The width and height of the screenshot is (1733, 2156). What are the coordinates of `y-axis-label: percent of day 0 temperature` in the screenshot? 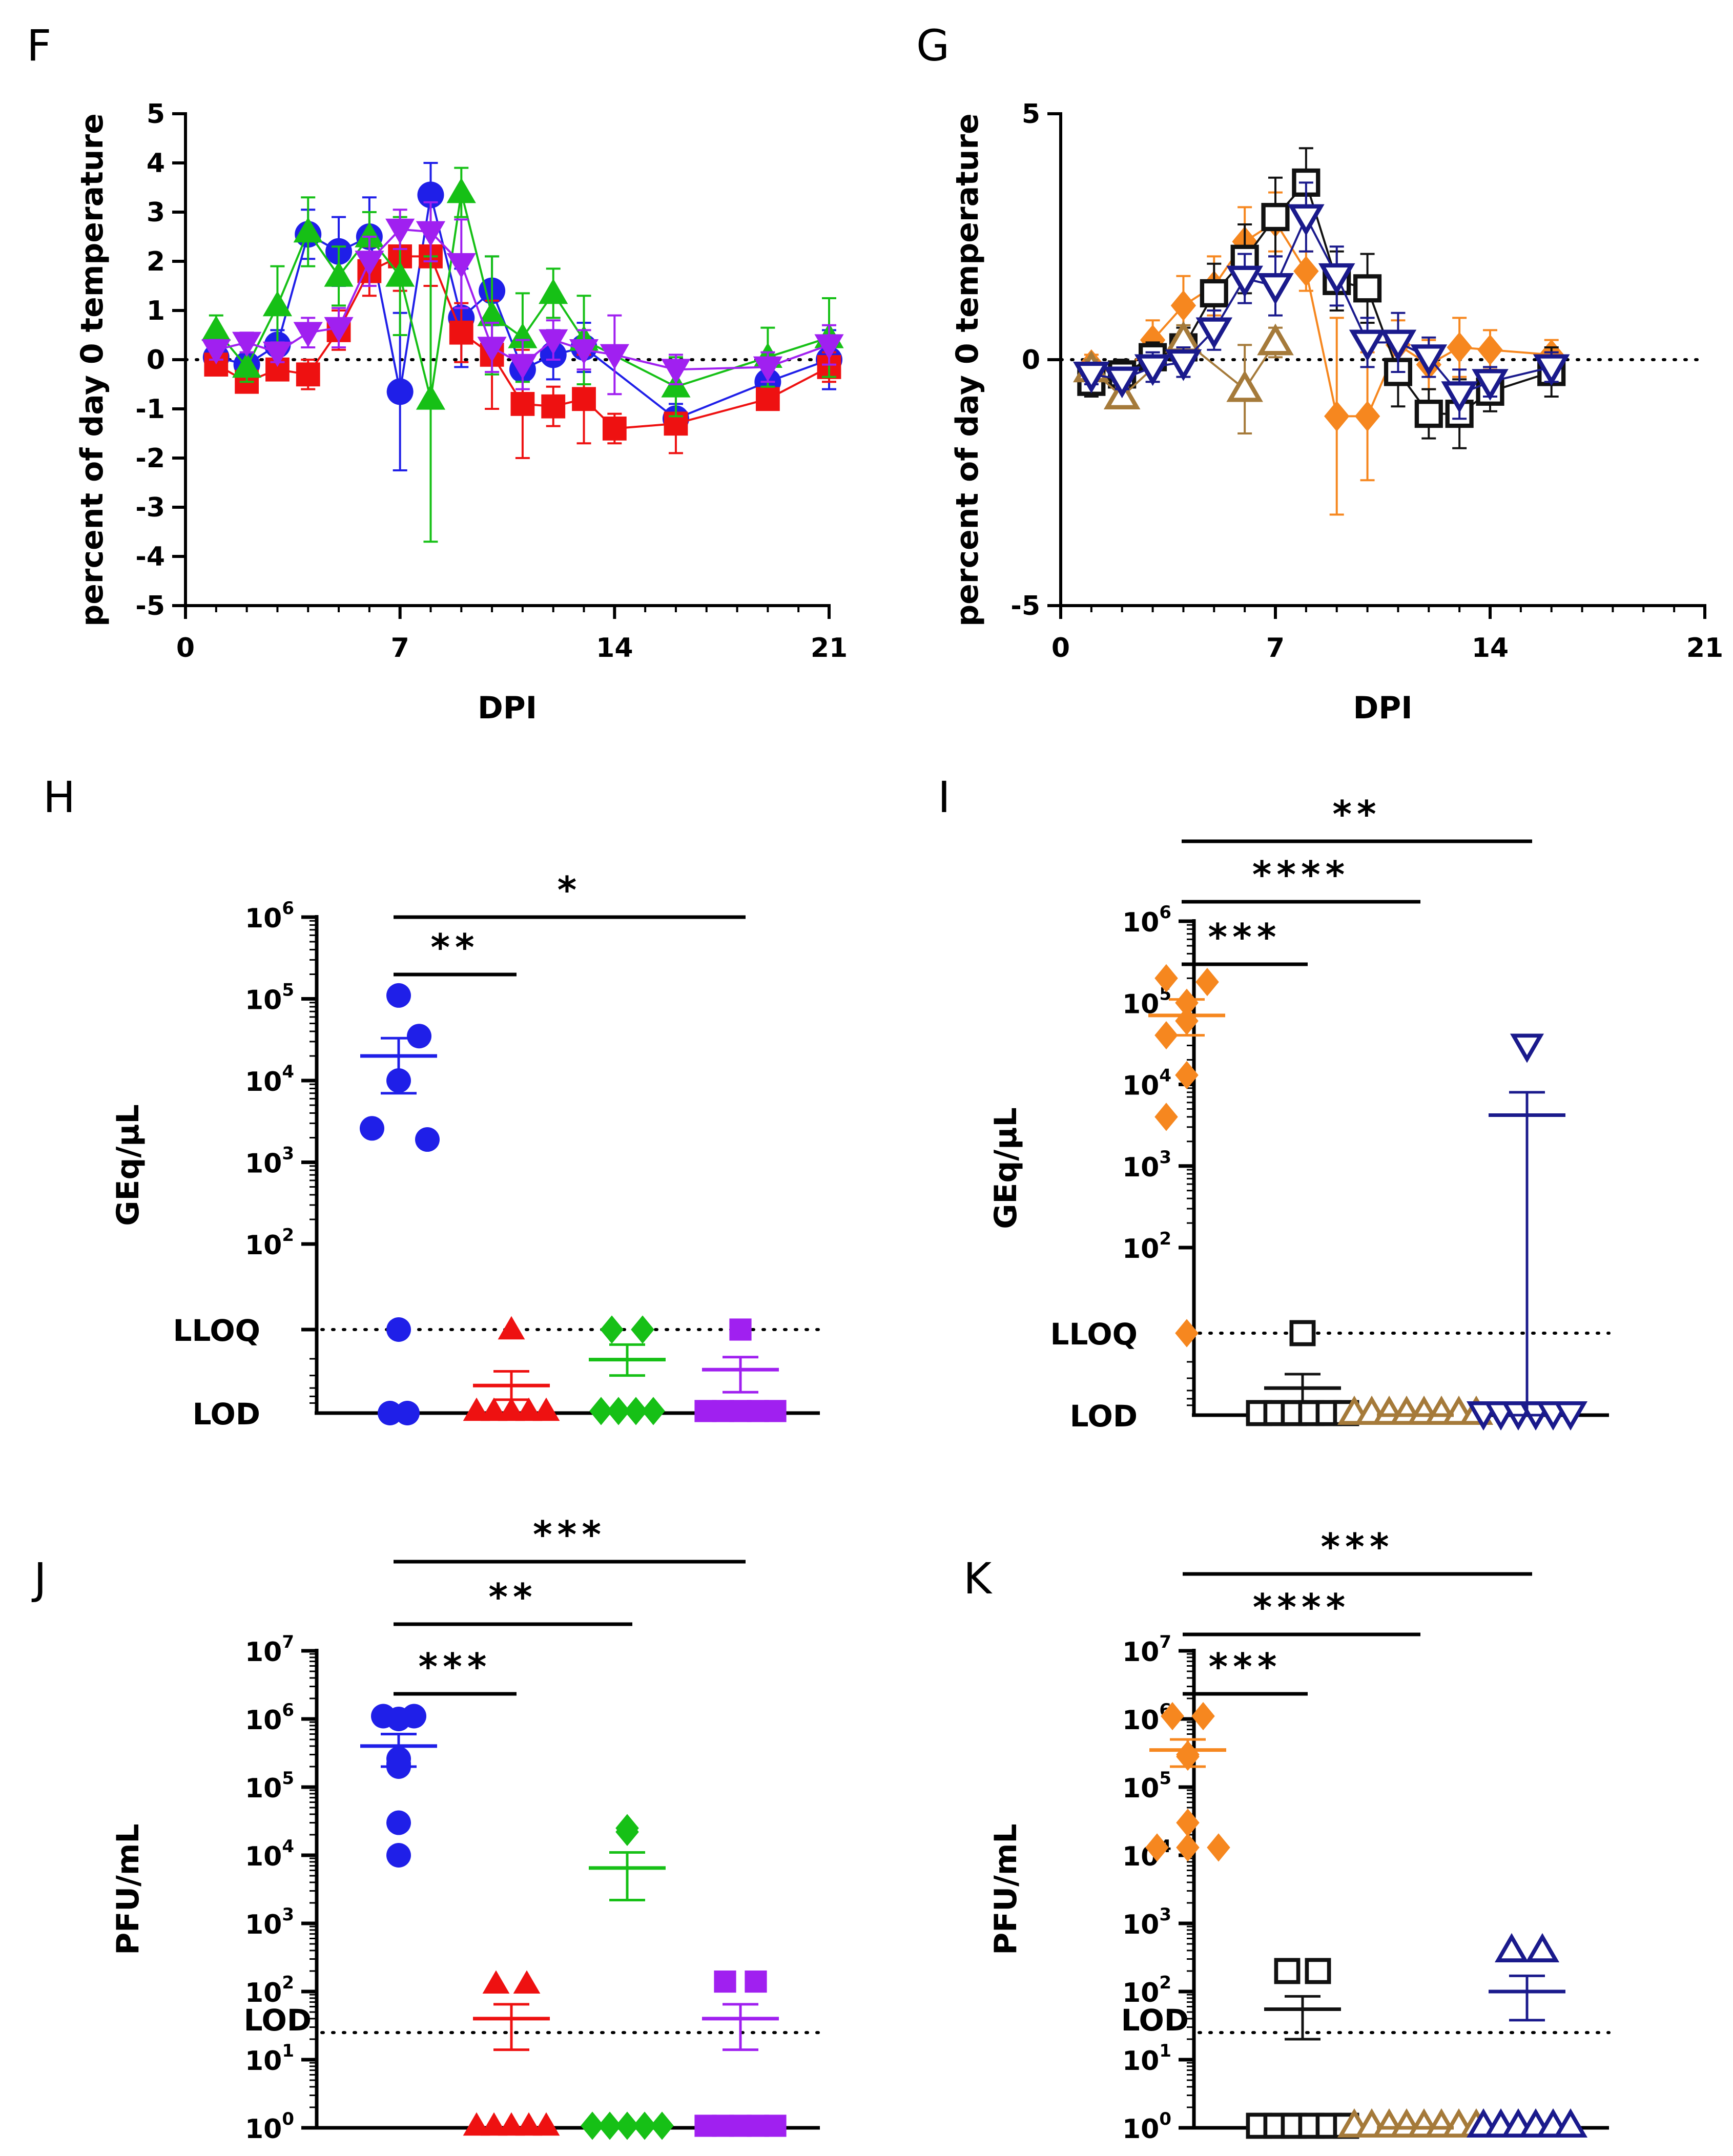 It's located at (92, 370).